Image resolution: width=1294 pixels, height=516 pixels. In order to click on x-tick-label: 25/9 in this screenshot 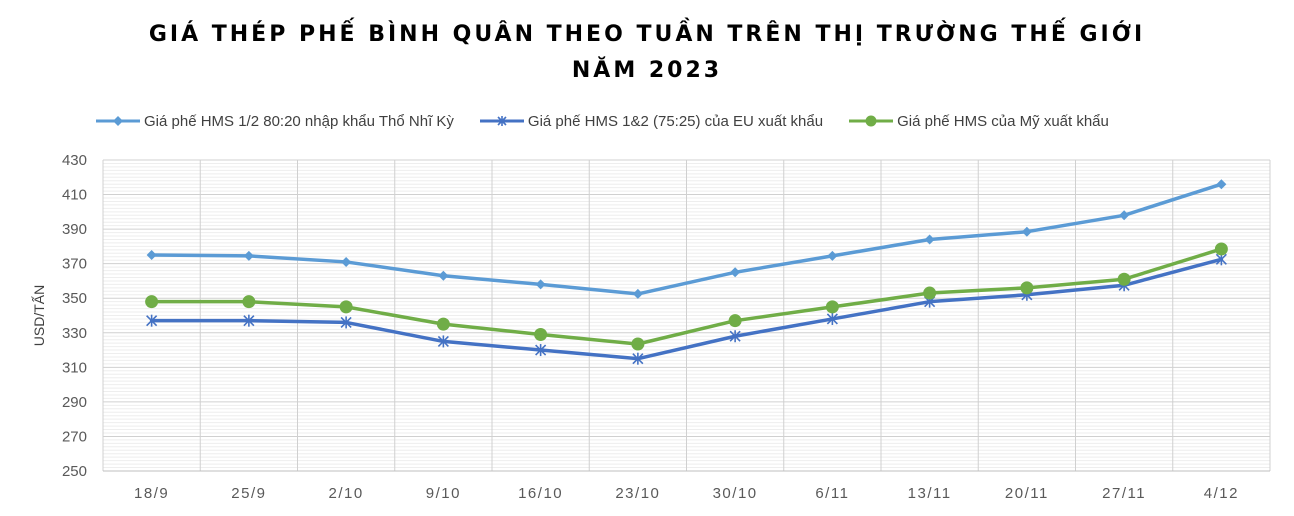, I will do `click(248, 493)`.